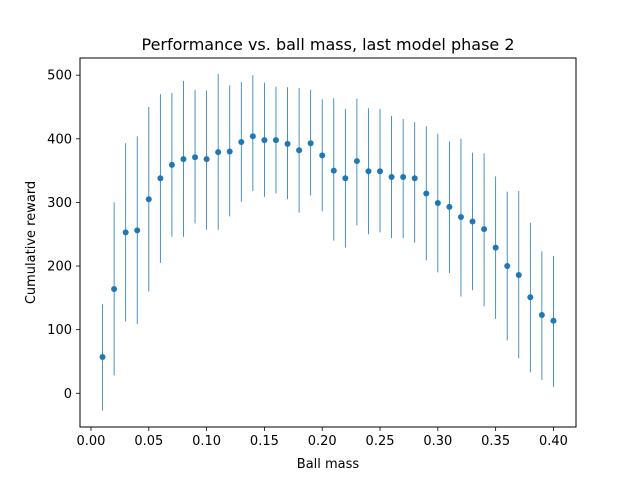 The width and height of the screenshot is (640, 485). I want to click on x-tick-label: 0.10, so click(206, 441).